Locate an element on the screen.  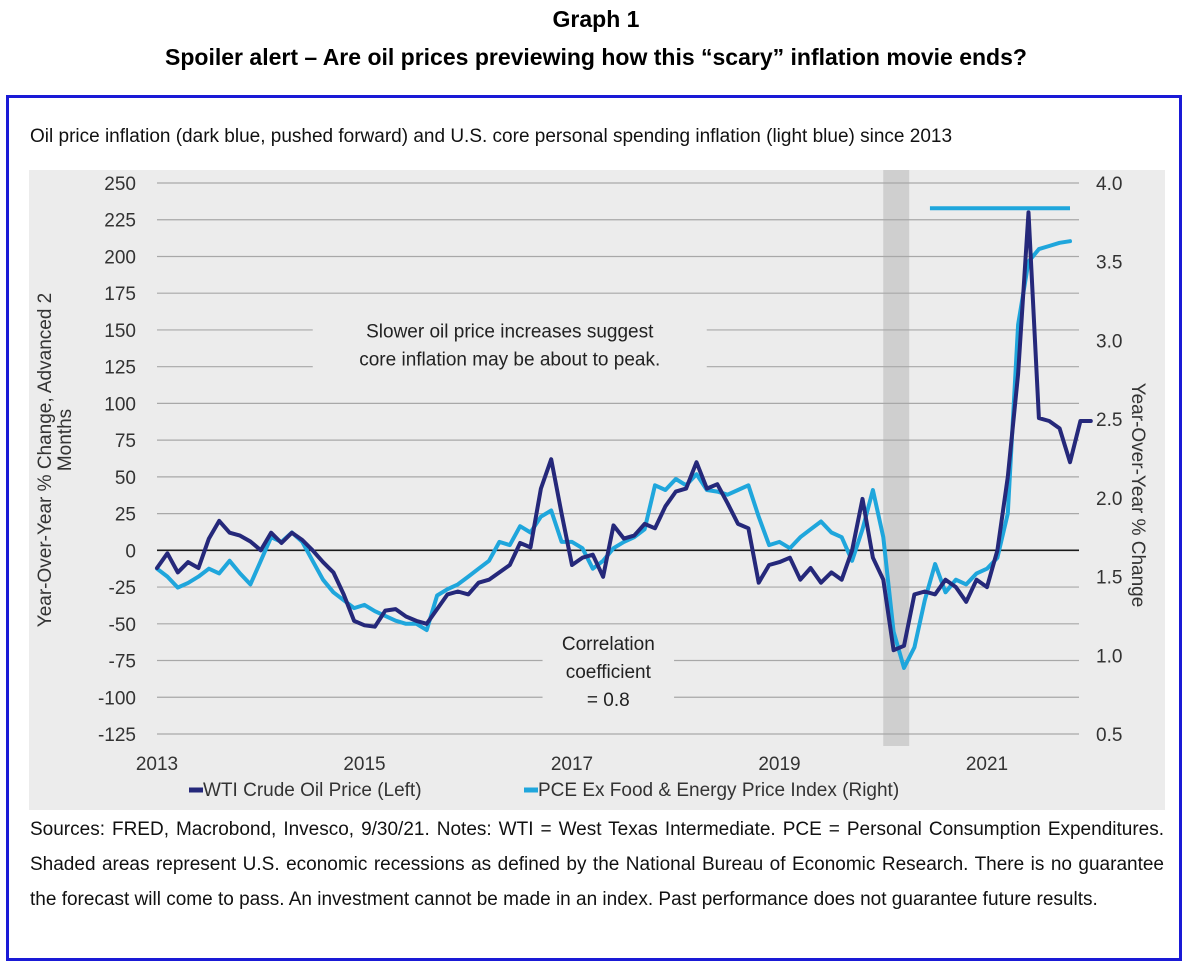
y-left-tick-label: 0 is located at coordinates (130, 551).